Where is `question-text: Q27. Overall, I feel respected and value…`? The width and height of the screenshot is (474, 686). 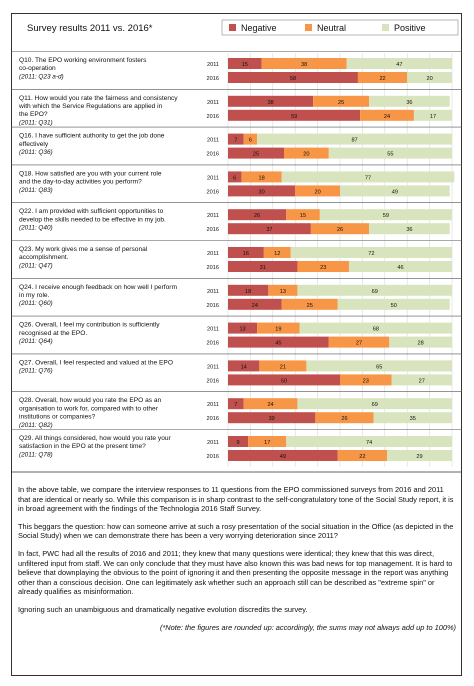 question-text: Q27. Overall, I feel respected and value… is located at coordinates (96, 362).